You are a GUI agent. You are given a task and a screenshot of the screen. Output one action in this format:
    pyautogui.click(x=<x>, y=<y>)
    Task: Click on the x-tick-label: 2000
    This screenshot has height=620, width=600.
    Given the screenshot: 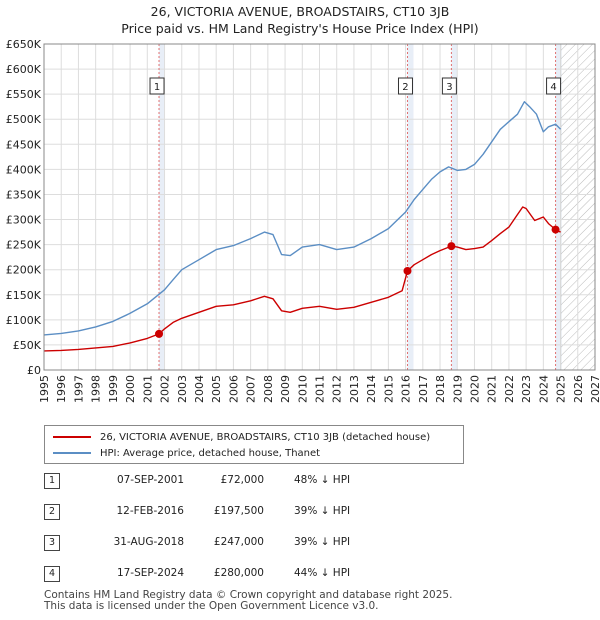 What is the action you would take?
    pyautogui.click(x=130, y=389)
    